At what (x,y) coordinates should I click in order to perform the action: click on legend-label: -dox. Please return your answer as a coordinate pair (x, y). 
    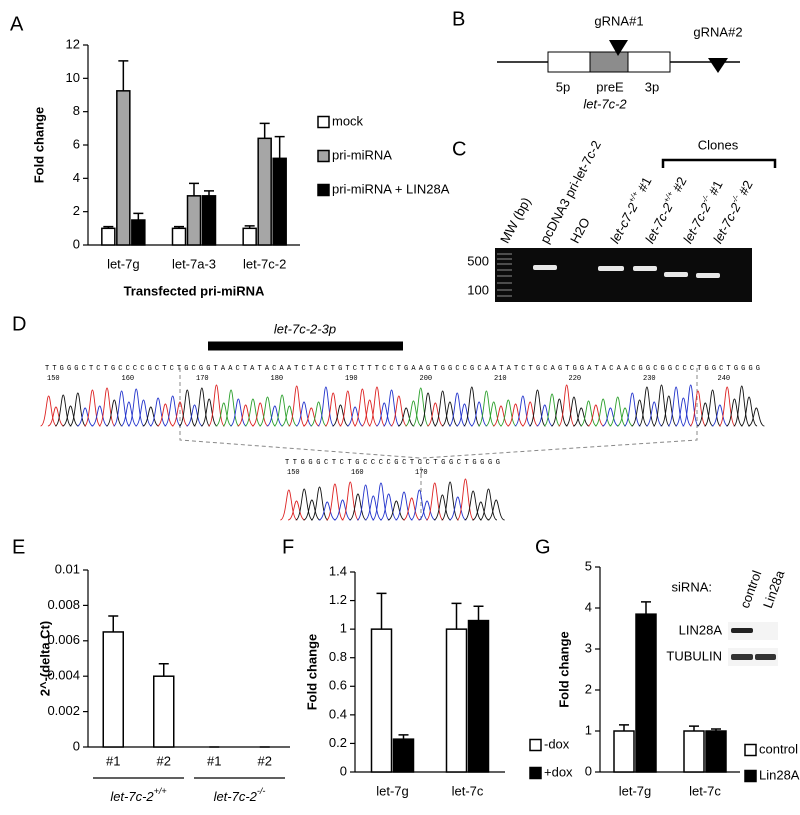
    Looking at the image, I should click on (557, 743).